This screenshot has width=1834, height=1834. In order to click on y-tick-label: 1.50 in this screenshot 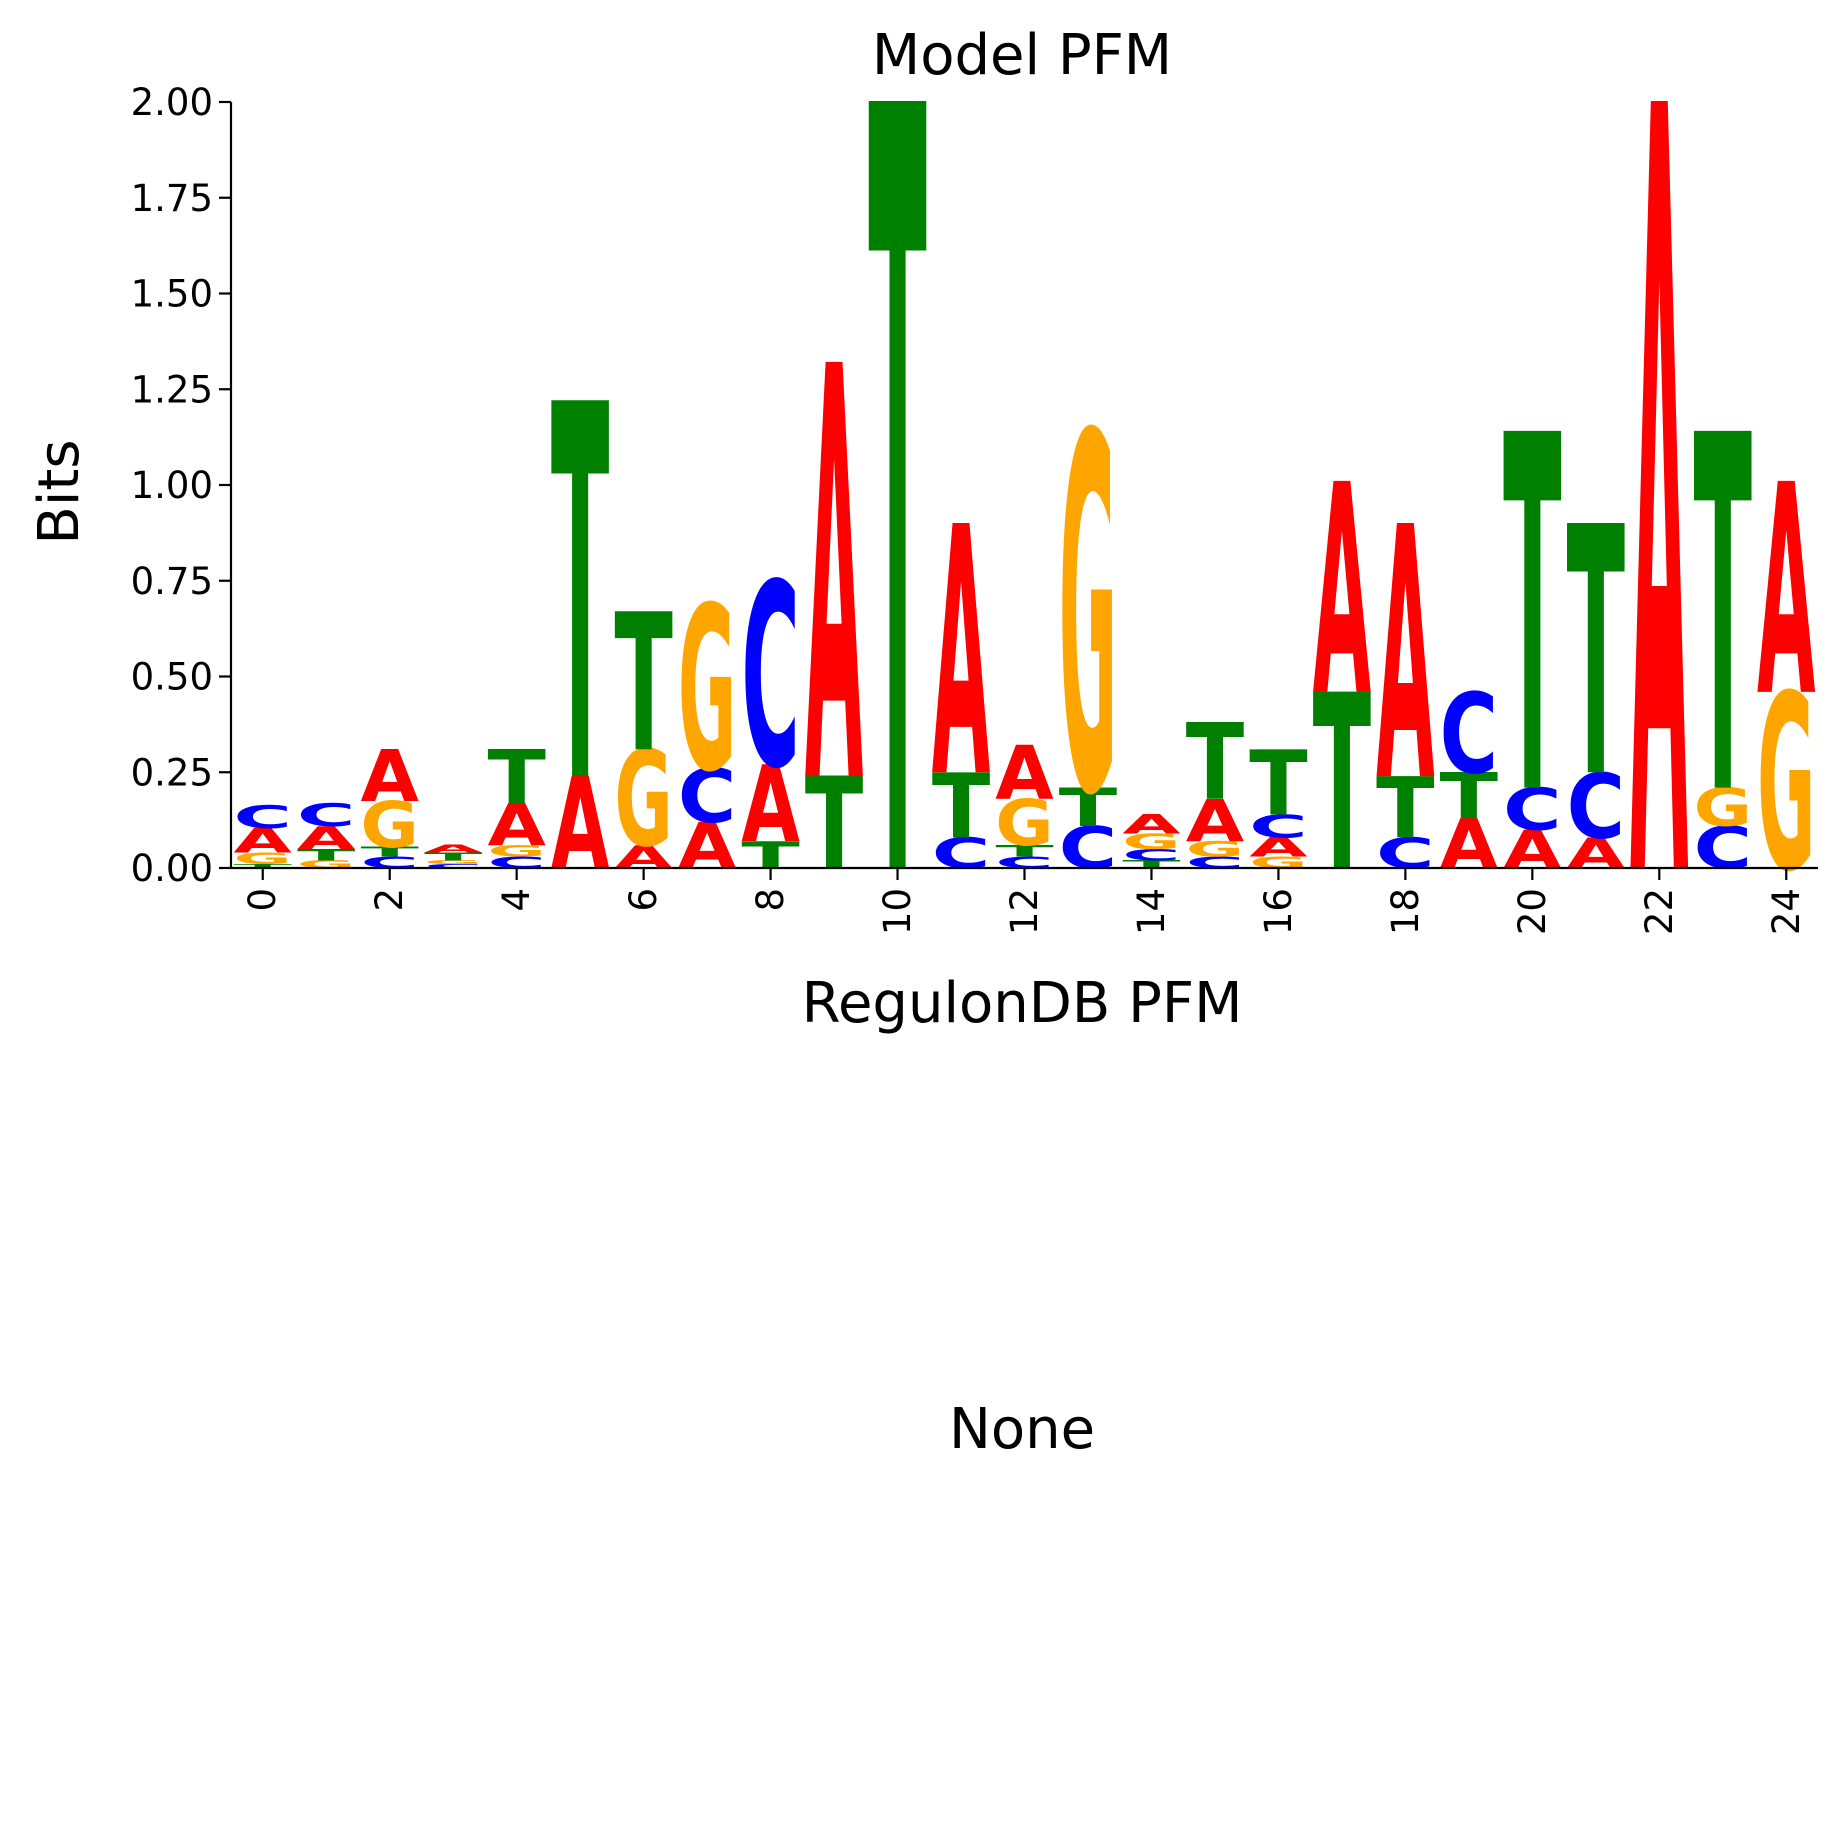, I will do `click(172, 294)`.